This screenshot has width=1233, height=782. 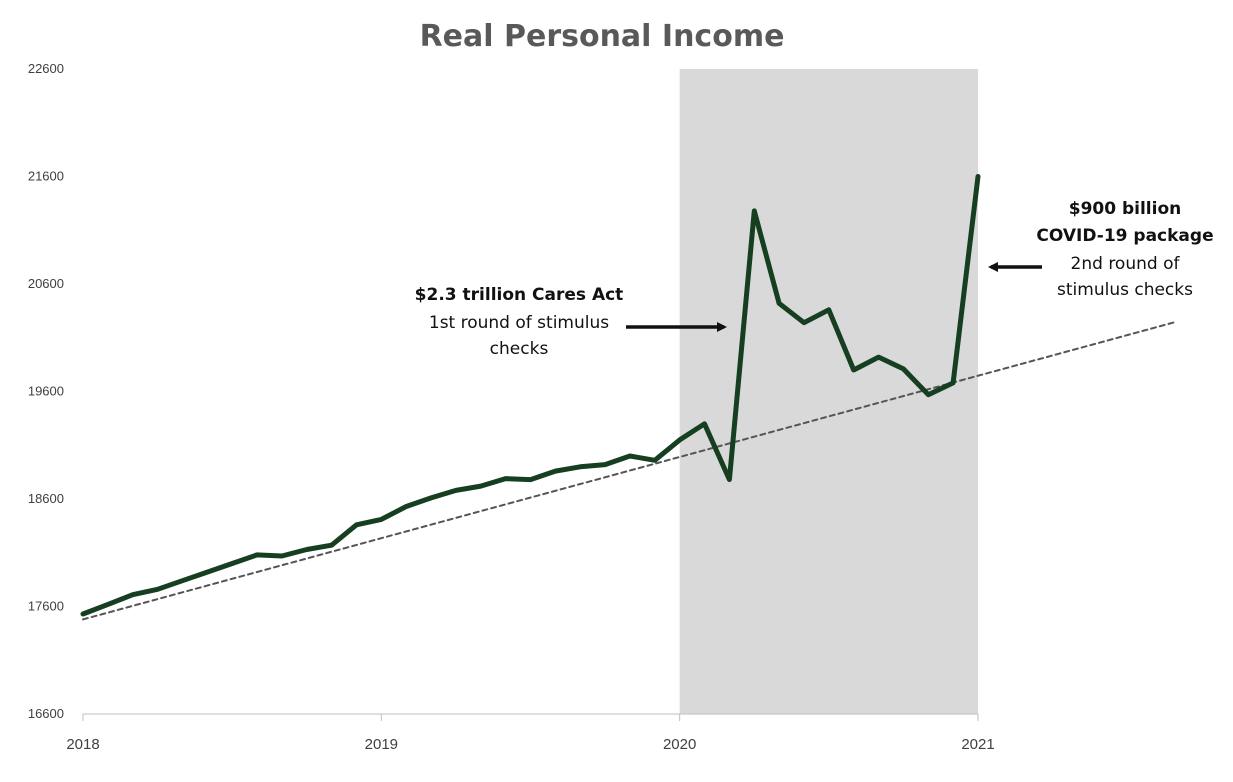 What do you see at coordinates (602, 36) in the screenshot?
I see `chart-title: Real Personal Income` at bounding box center [602, 36].